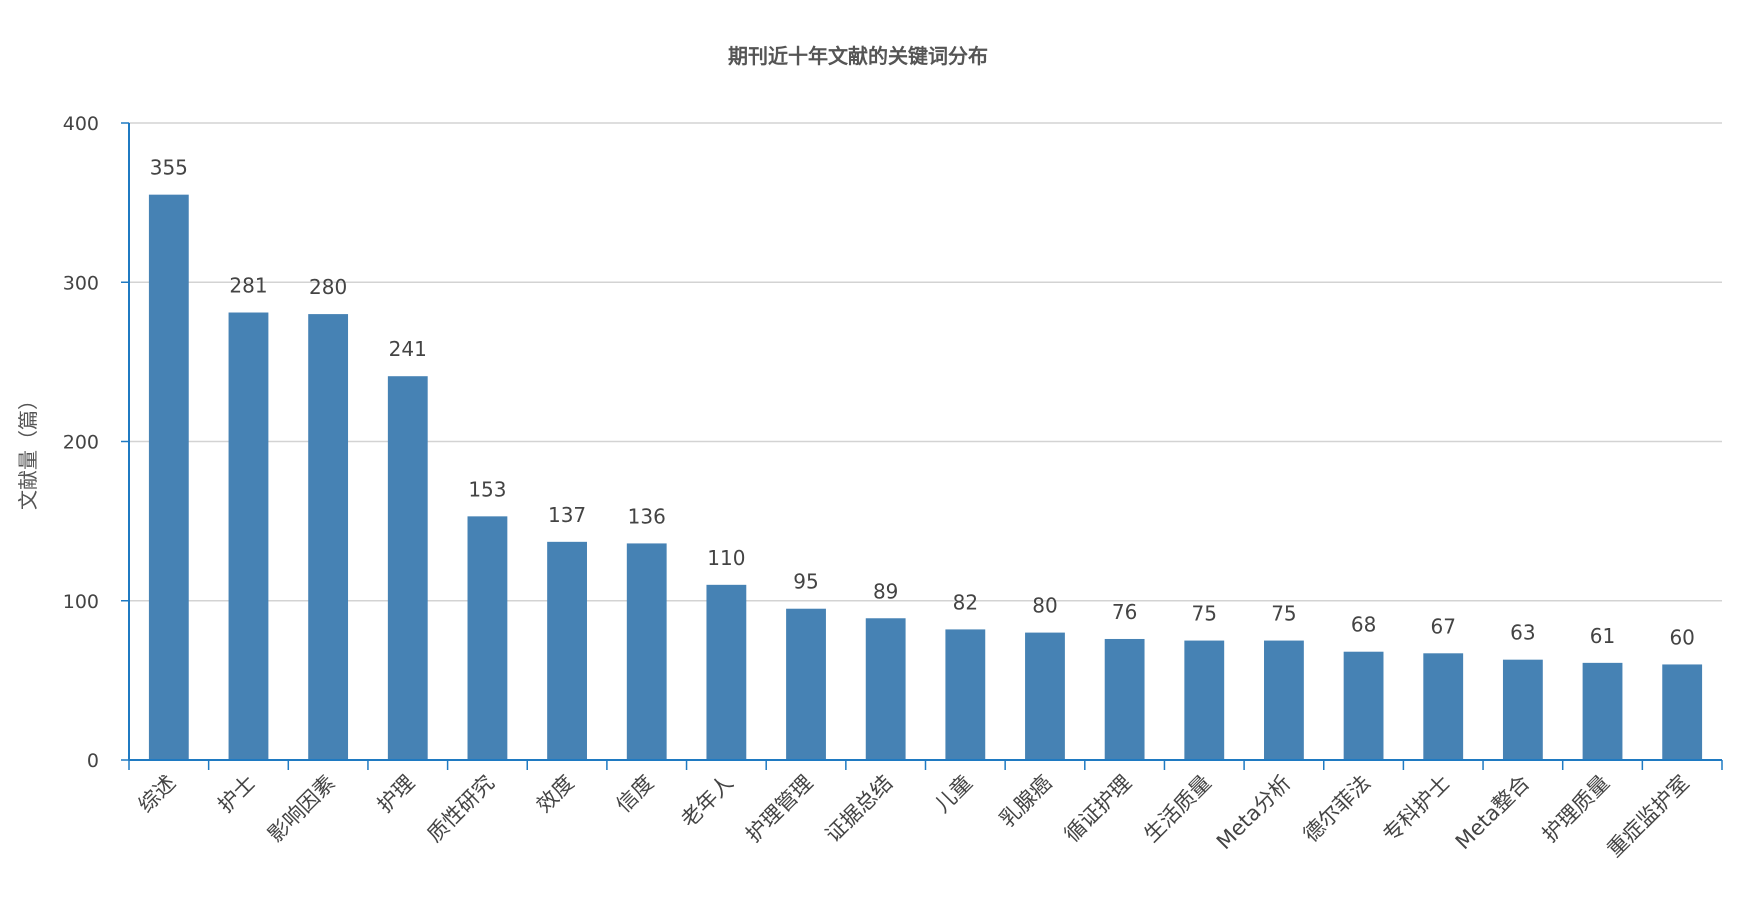 The height and width of the screenshot is (903, 1737). I want to click on x-tick-label: 护理质量, so click(1576, 809).